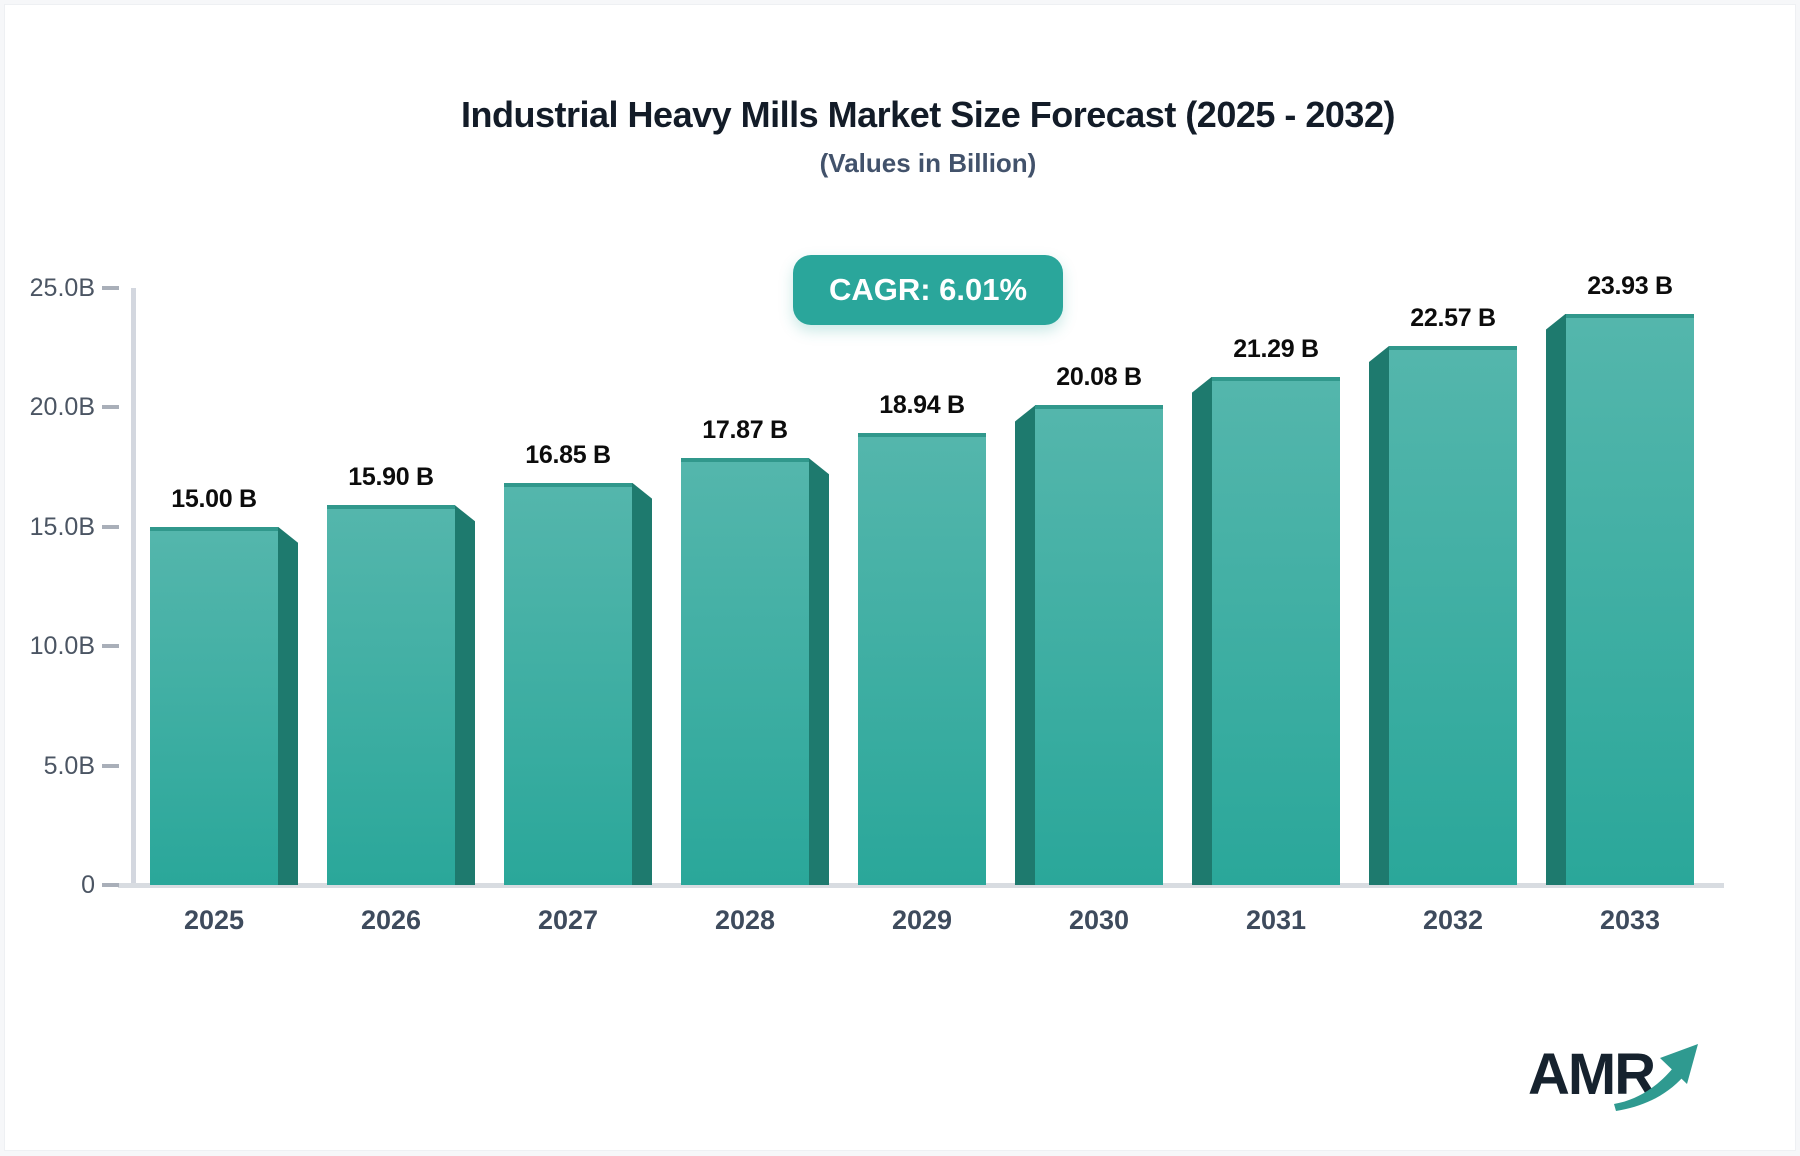 This screenshot has height=1156, width=1800. What do you see at coordinates (1630, 285) in the screenshot?
I see `bar-value-label: 23.93 B` at bounding box center [1630, 285].